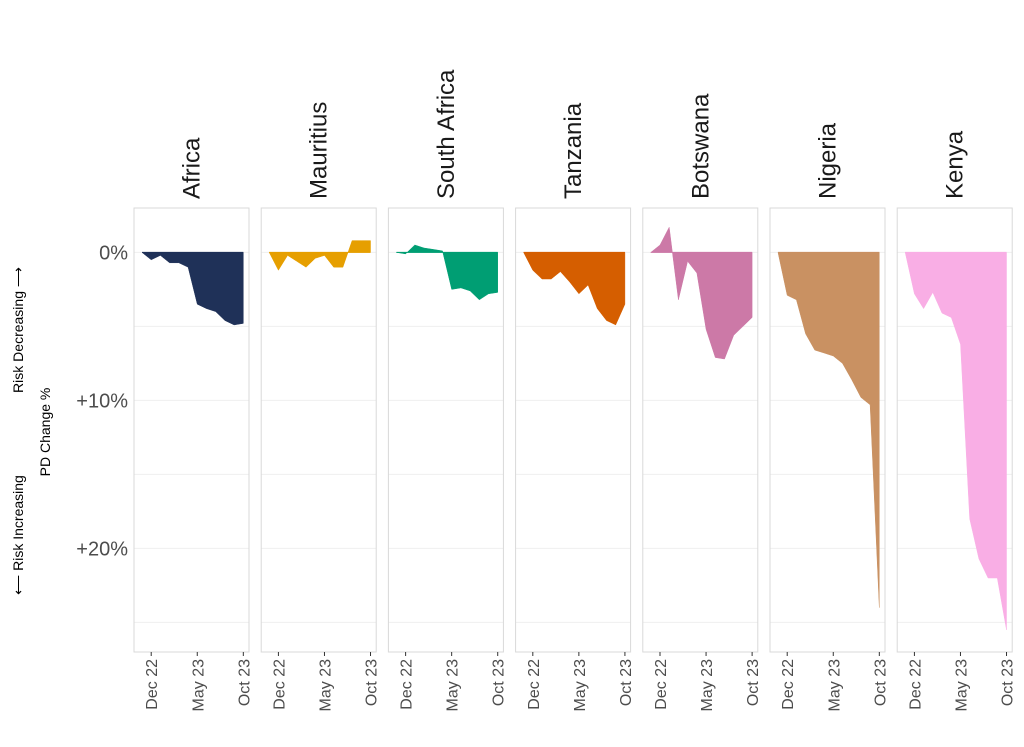 The image size is (1024, 747). I want to click on y-axis-ticks: 0% +10% +20%, so click(102, 401).